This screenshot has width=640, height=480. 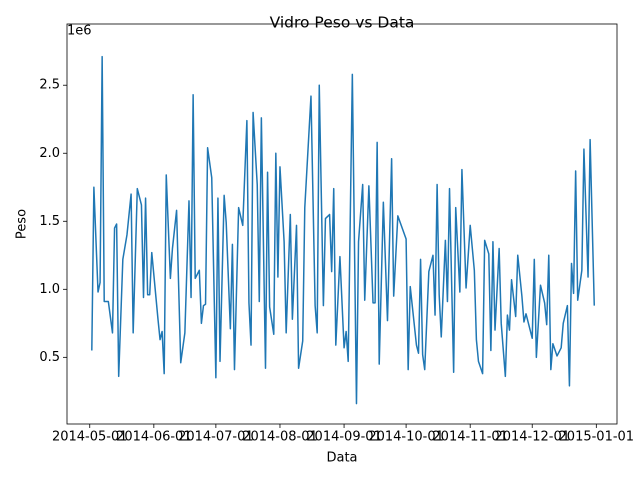 What do you see at coordinates (49, 221) in the screenshot?
I see `y-tick-label: 1.5` at bounding box center [49, 221].